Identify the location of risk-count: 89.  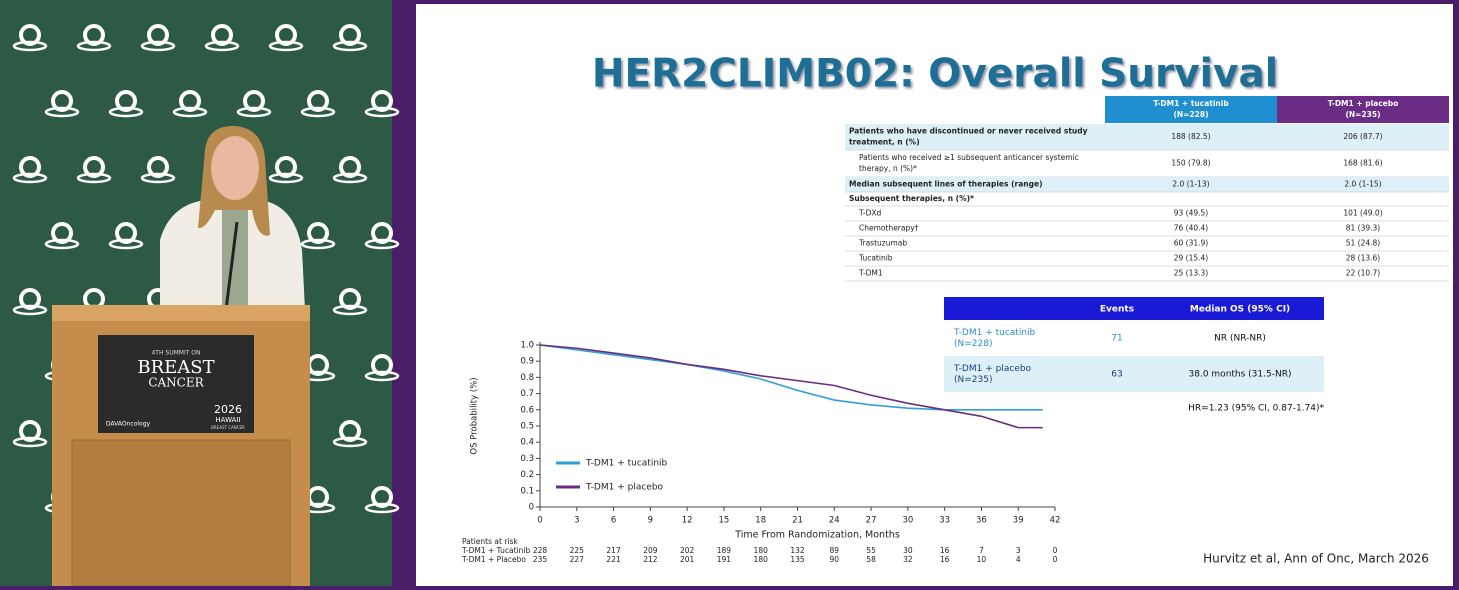
(835, 550).